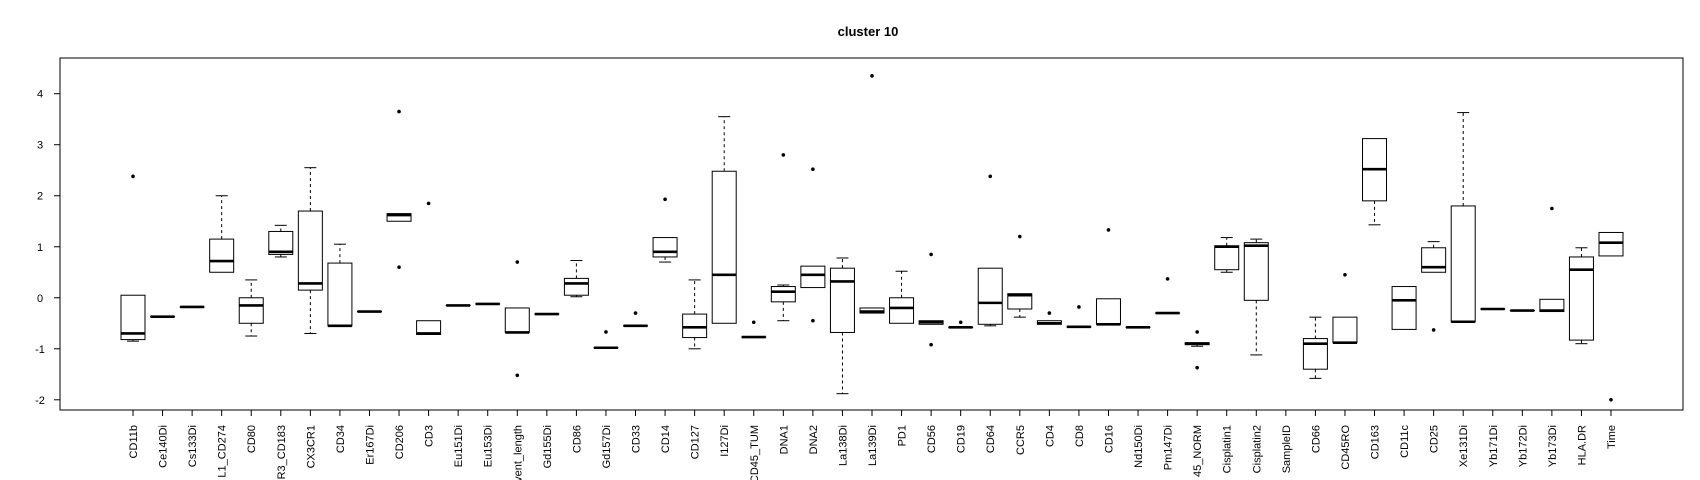 This screenshot has width=1700, height=480. I want to click on y-tick-label: 1, so click(40, 248).